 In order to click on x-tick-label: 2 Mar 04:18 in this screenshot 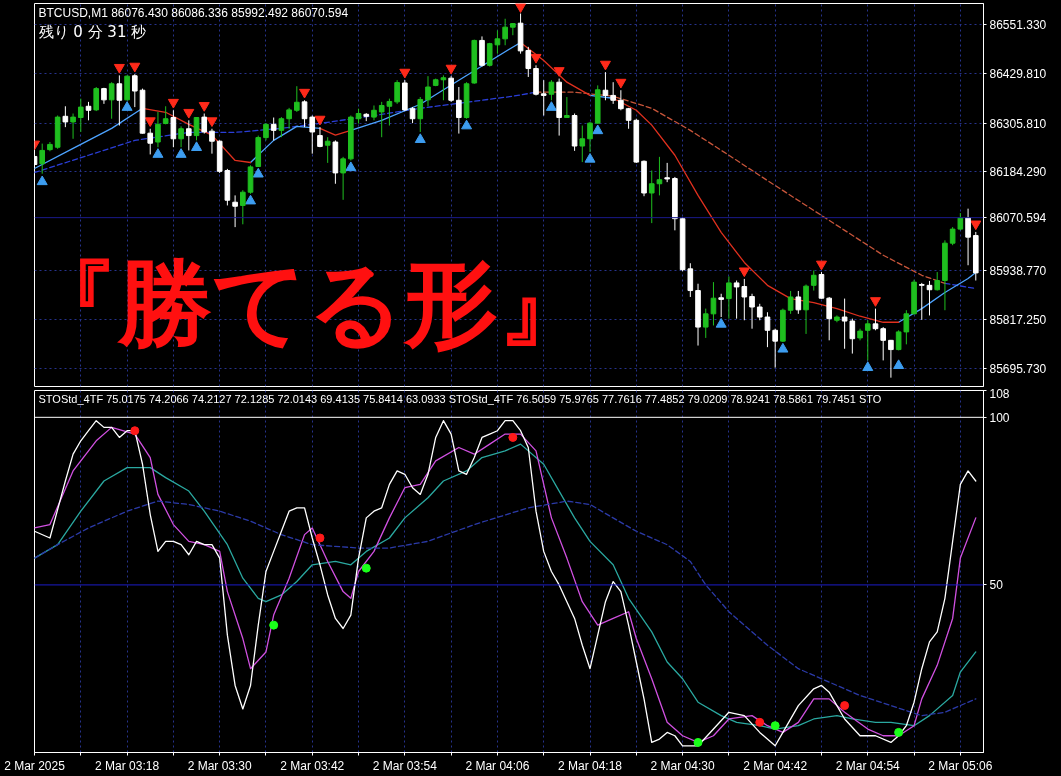, I will do `click(590, 765)`.